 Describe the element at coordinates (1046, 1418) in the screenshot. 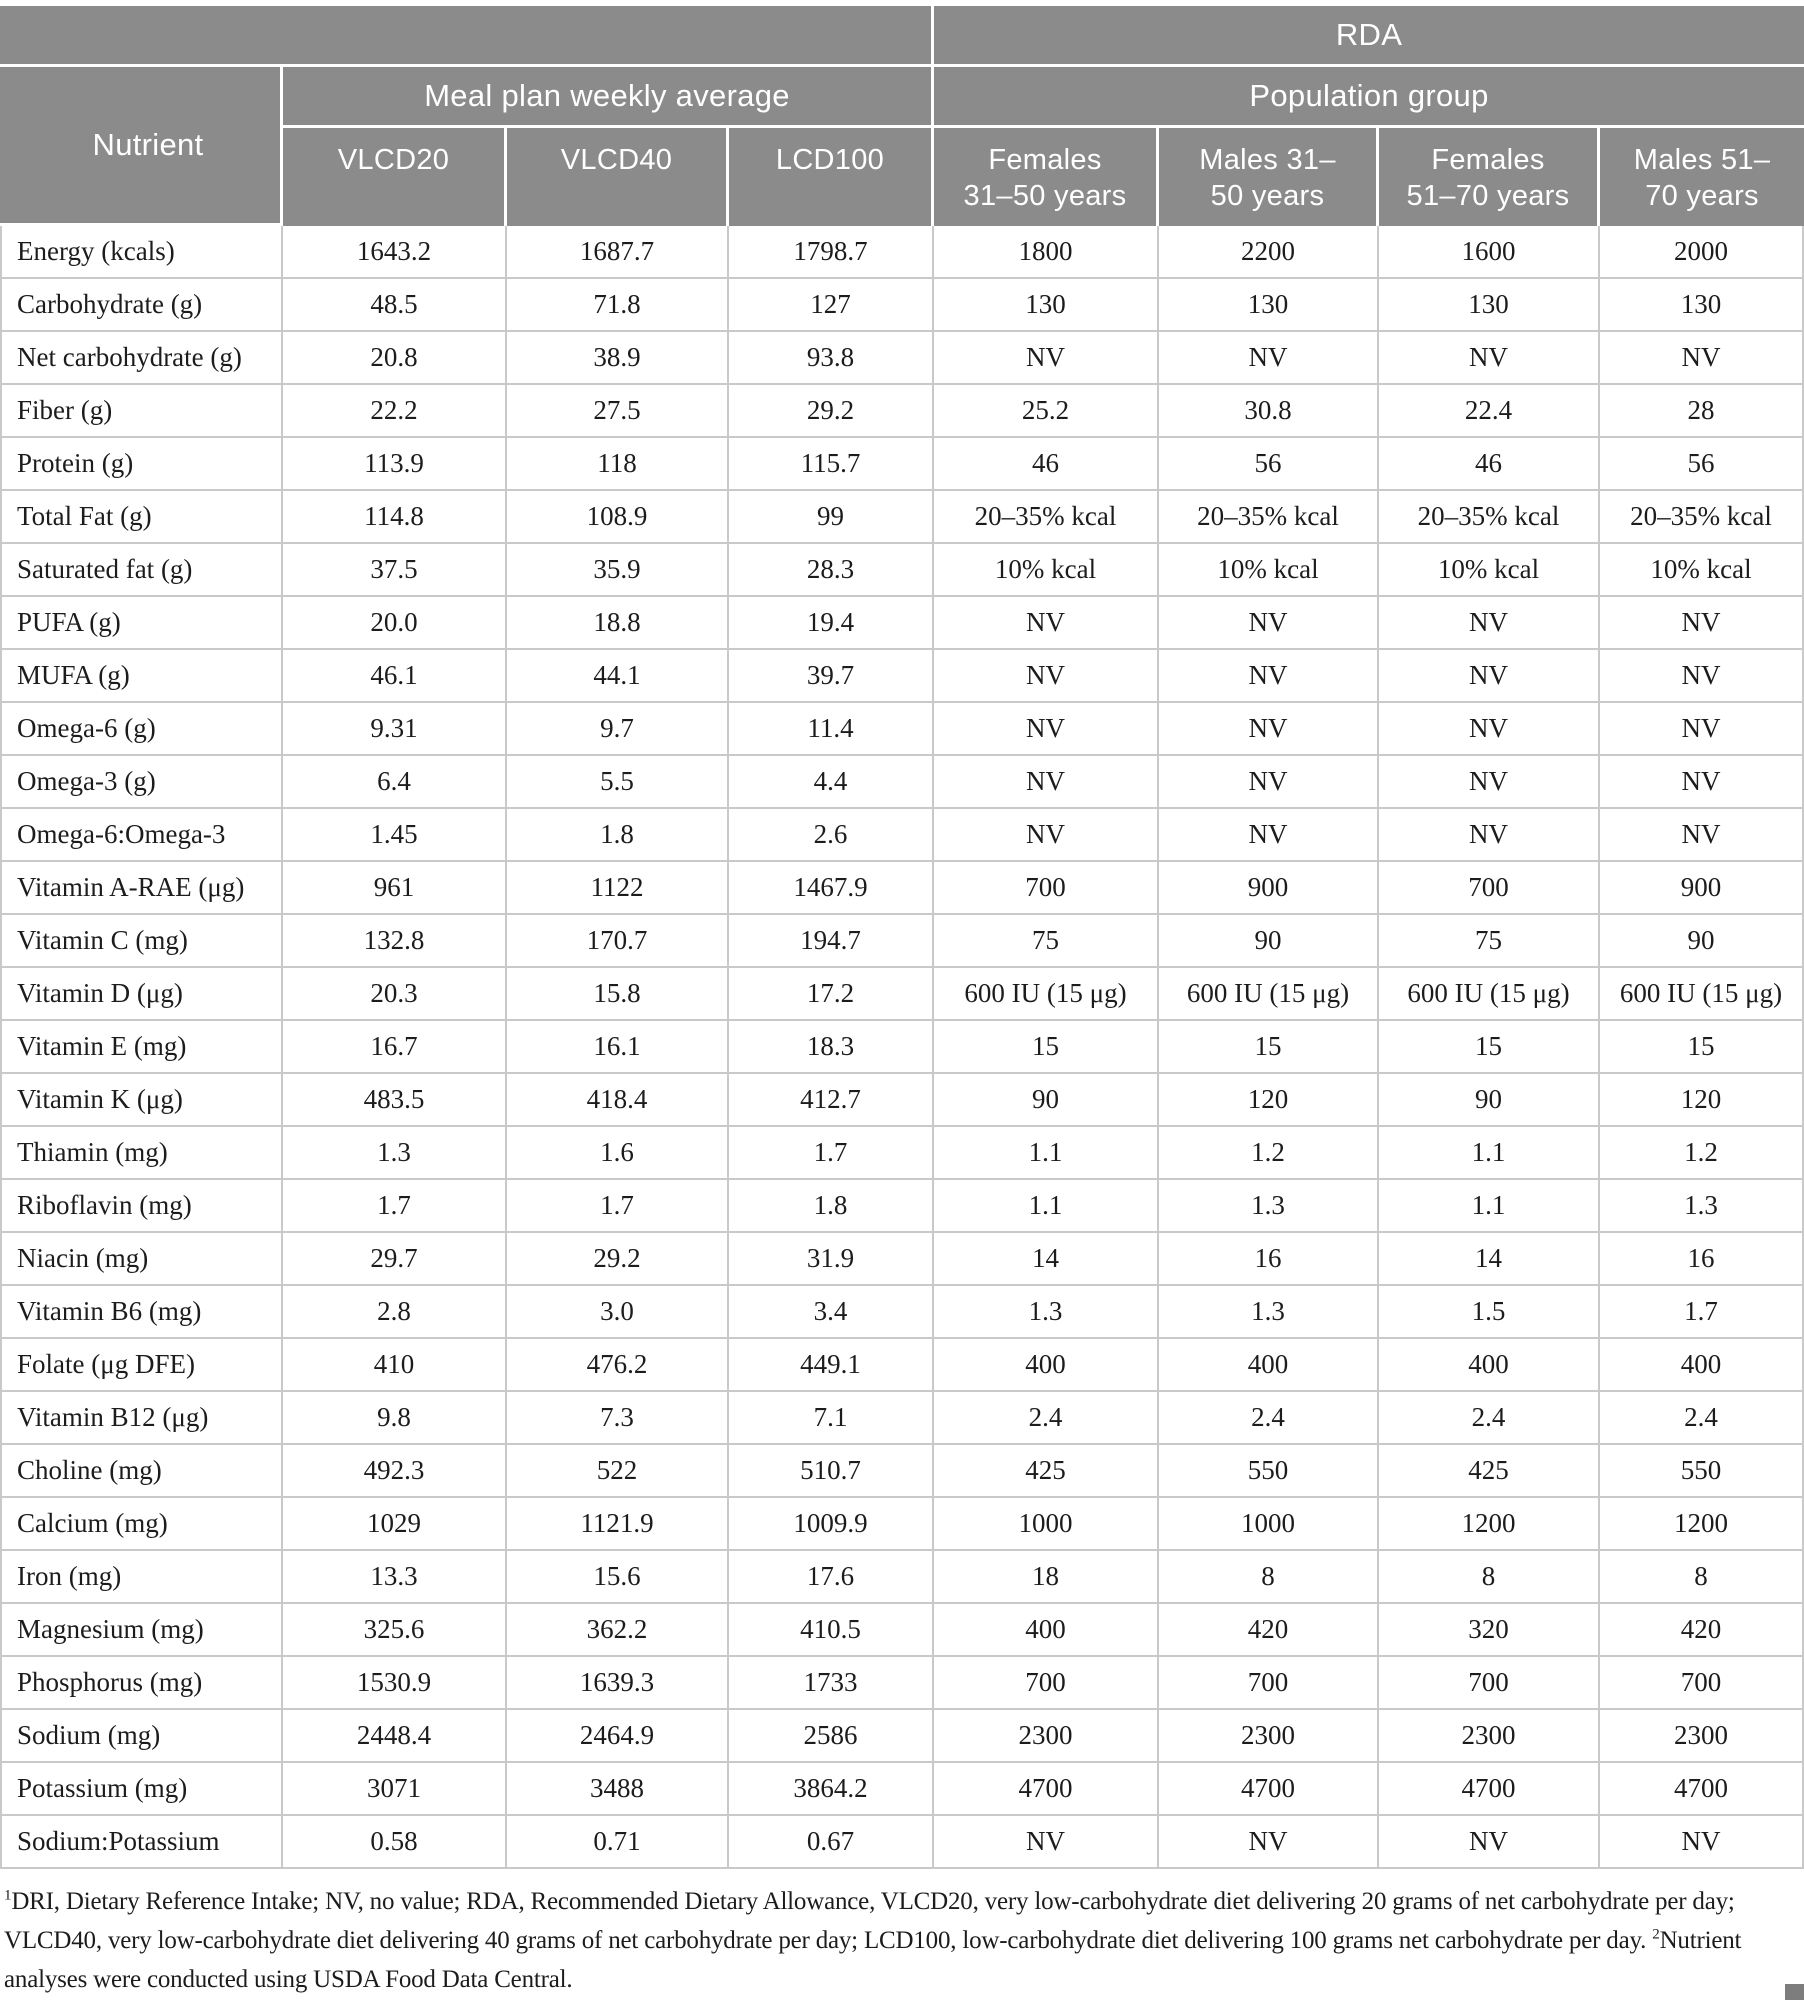

I see `value-cell: 2.4` at that location.